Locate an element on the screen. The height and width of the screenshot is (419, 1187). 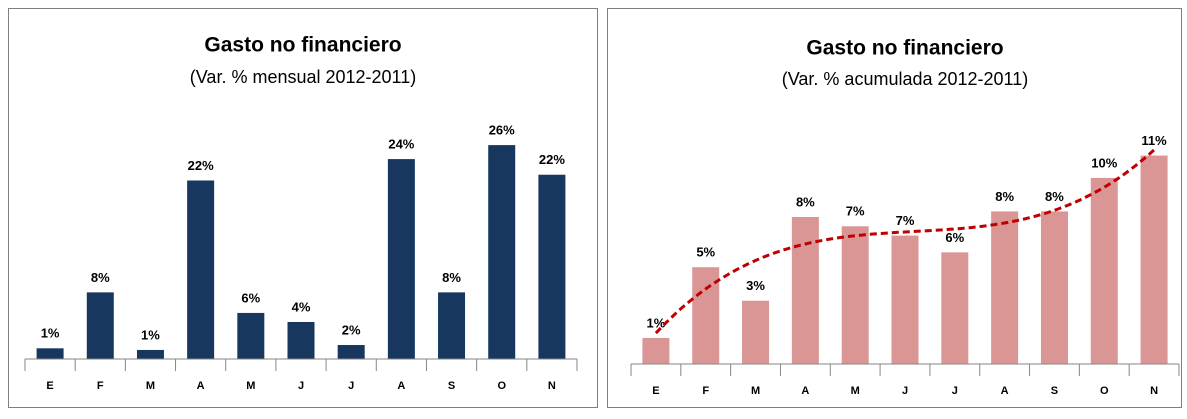
value-label: 26% is located at coordinates (502, 130).